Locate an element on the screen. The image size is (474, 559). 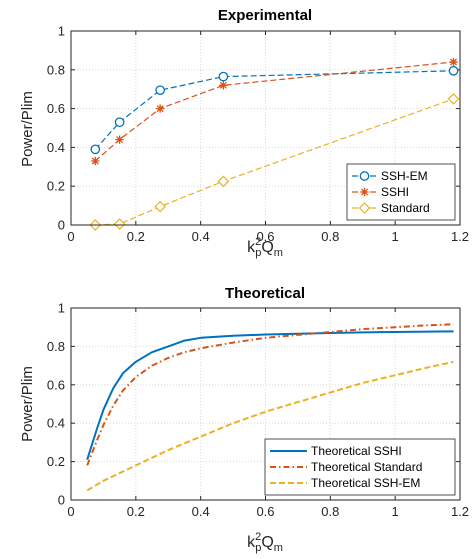
chart-title: Experimental is located at coordinates (265, 15).